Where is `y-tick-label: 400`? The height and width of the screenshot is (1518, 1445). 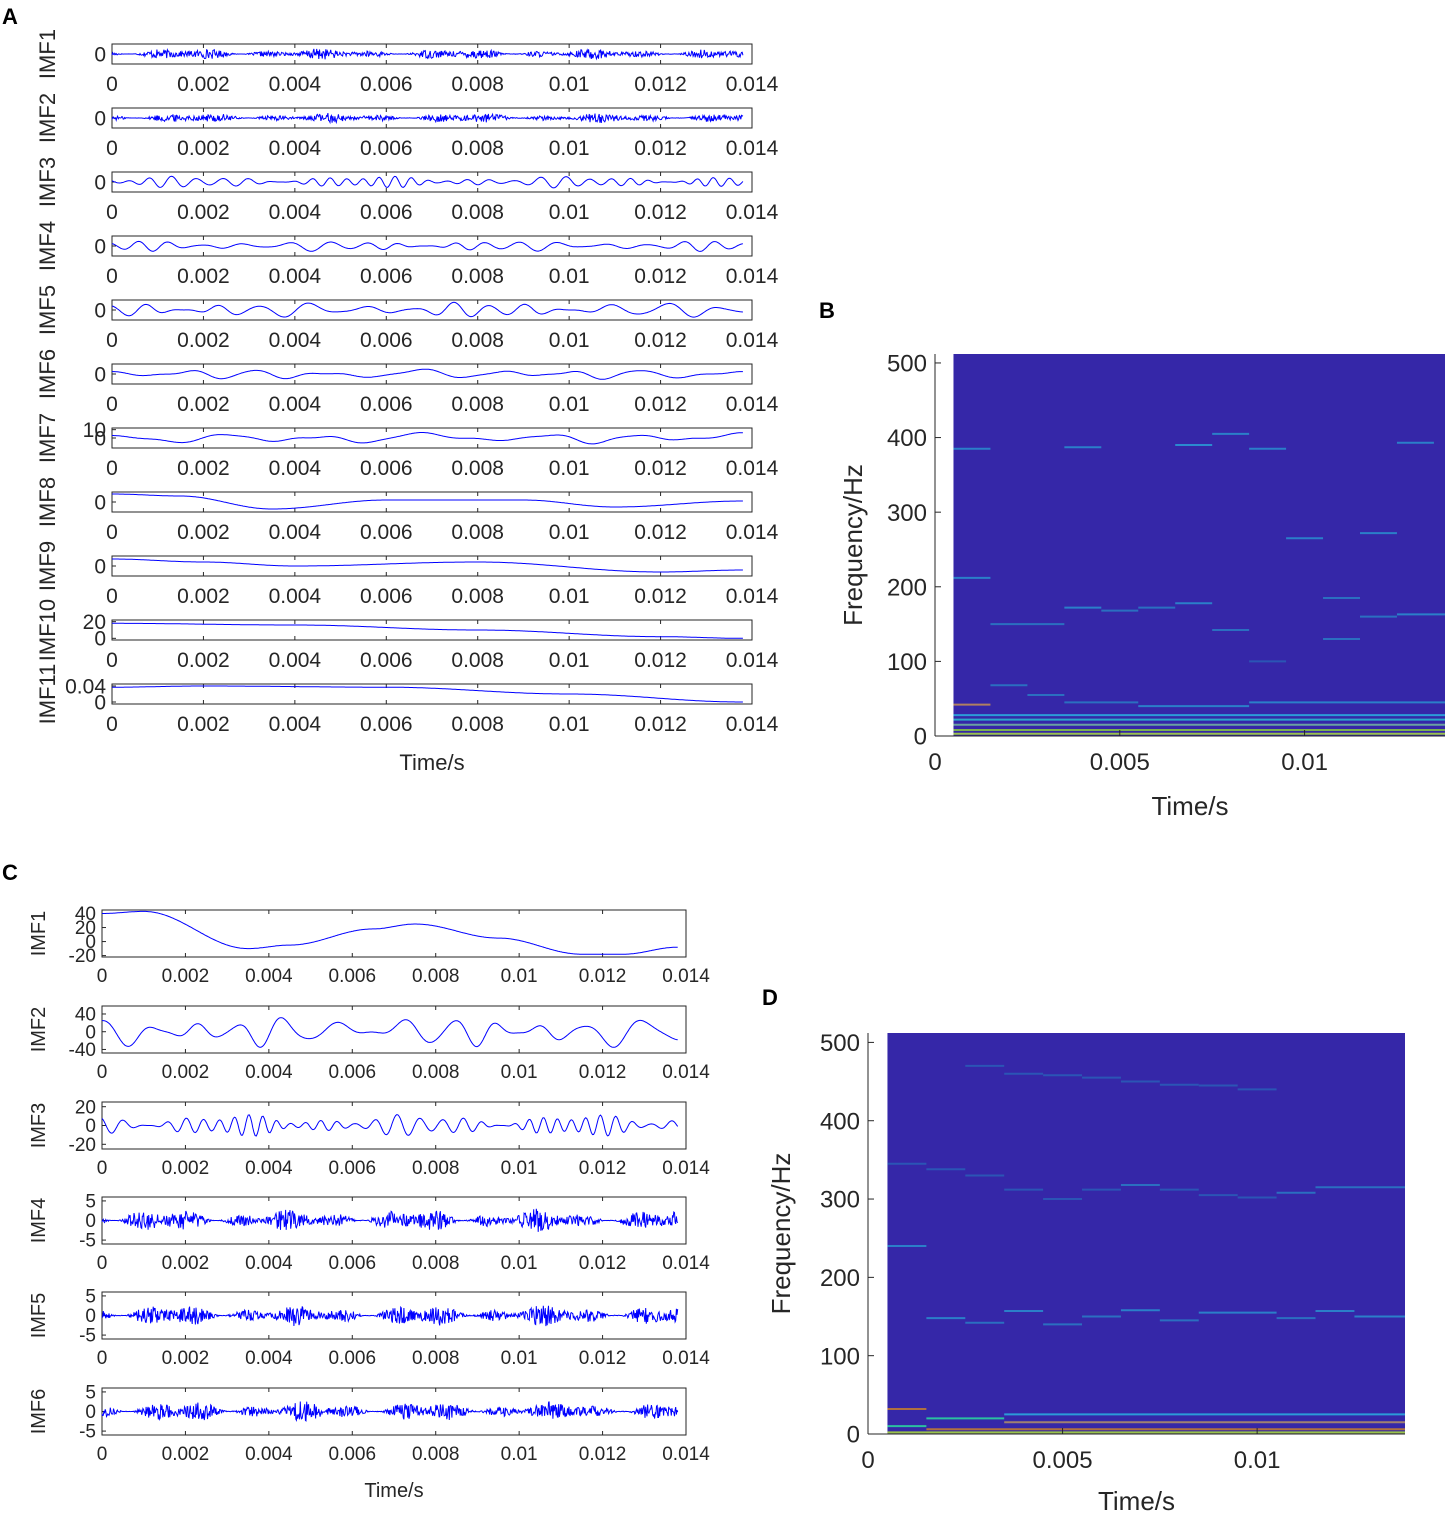
y-tick-label: 400 is located at coordinates (907, 438).